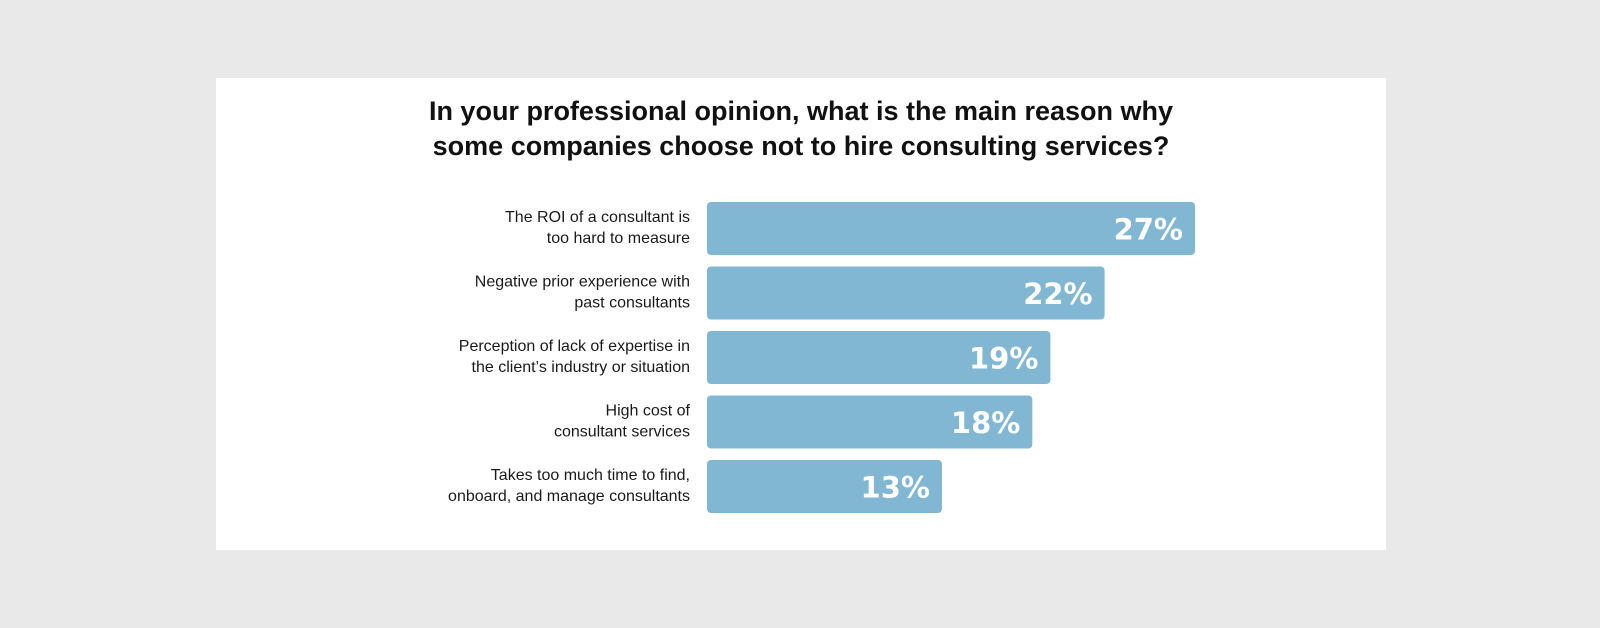 This screenshot has height=628, width=1600. Describe the element at coordinates (618, 238) in the screenshot. I see `category-label-1-line-2: too hard to measure` at that location.